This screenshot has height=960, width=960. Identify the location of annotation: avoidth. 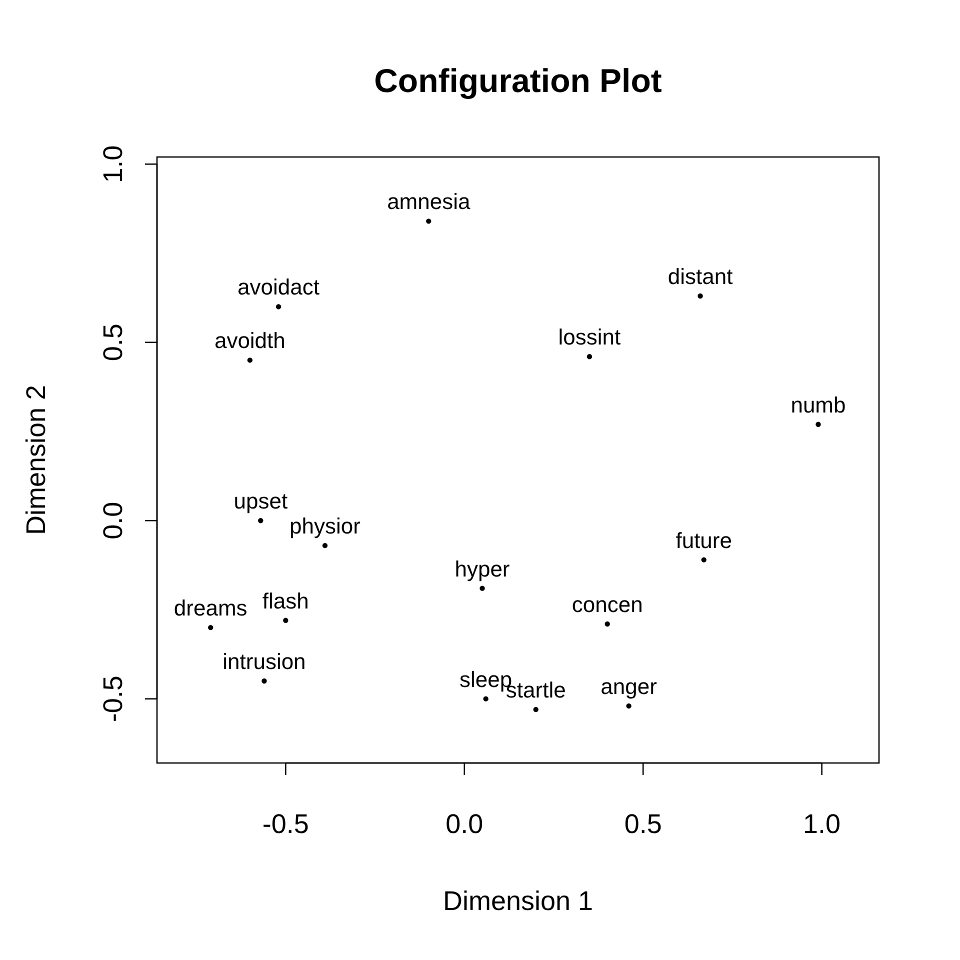
(250, 341).